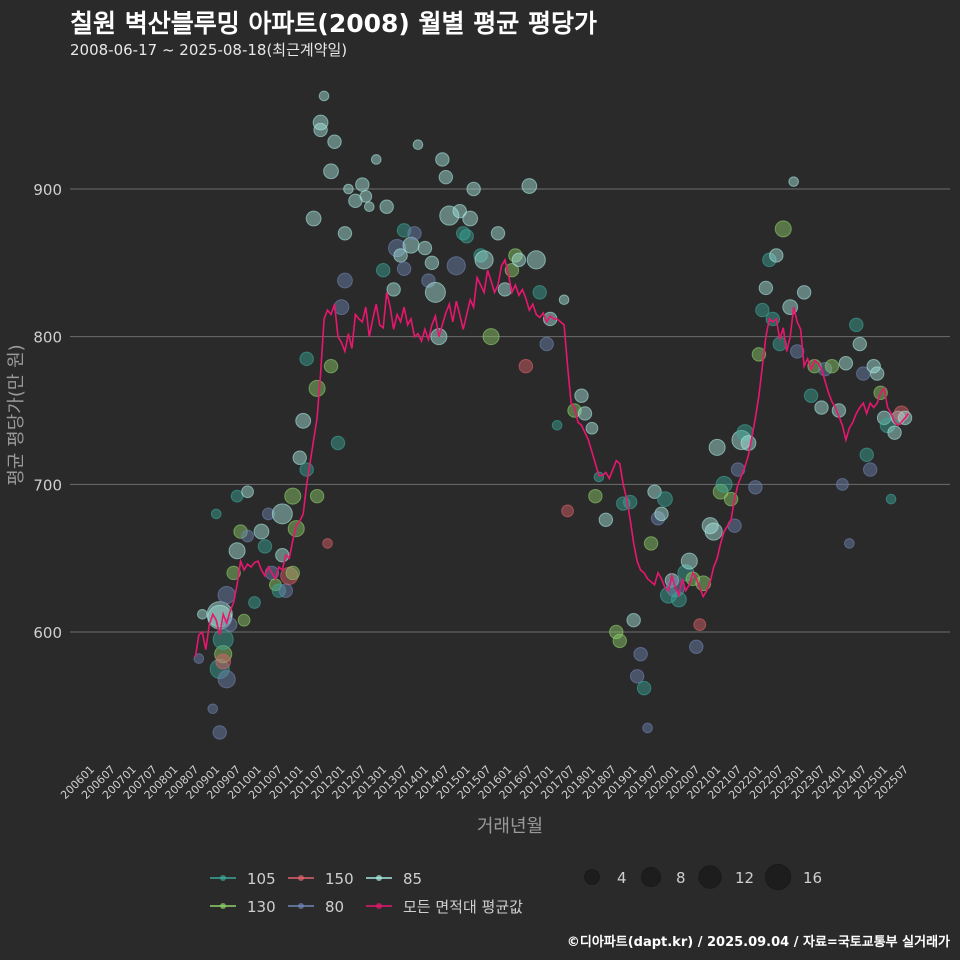  What do you see at coordinates (793, 877) in the screenshot?
I see `legend-size-item: 16` at bounding box center [793, 877].